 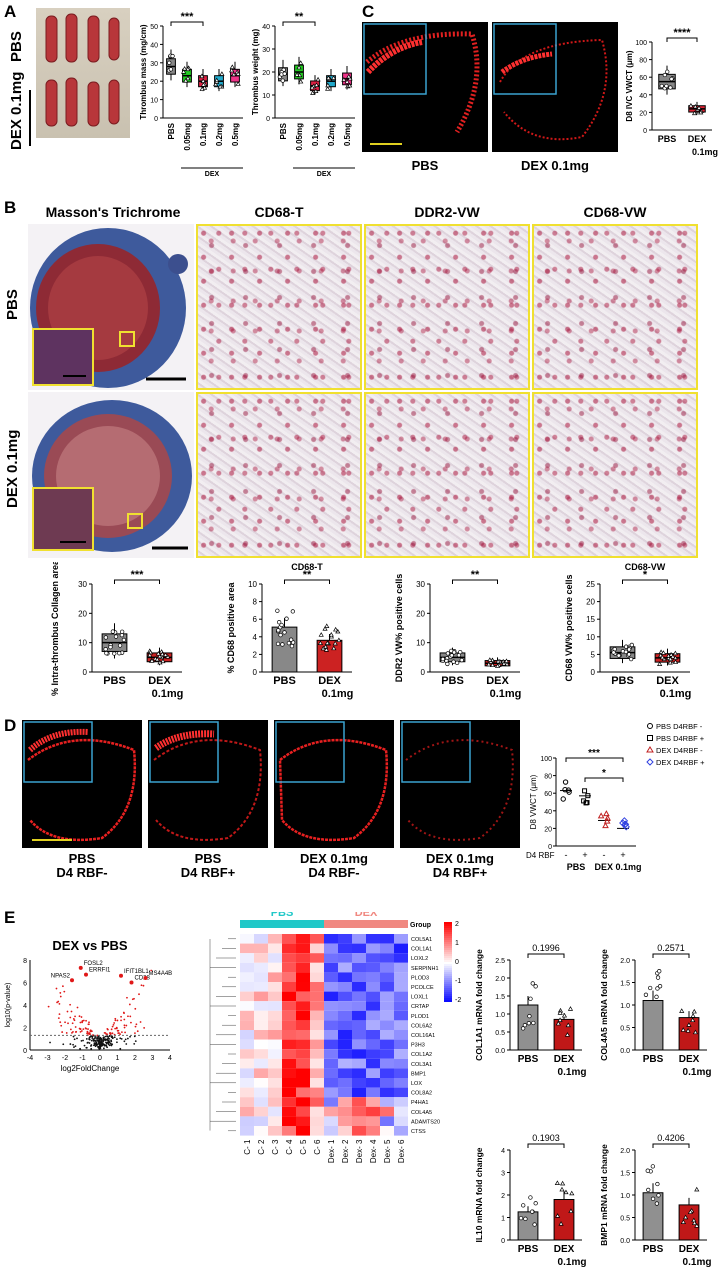 I want to click on panel-letter-c: C, so click(x=368, y=11).